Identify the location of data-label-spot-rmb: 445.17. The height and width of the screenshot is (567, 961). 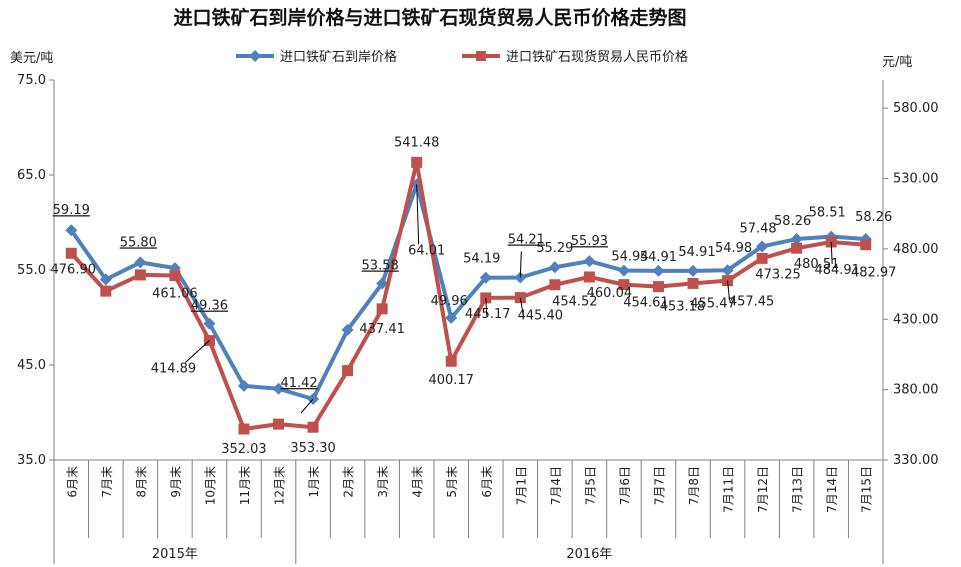
(488, 314).